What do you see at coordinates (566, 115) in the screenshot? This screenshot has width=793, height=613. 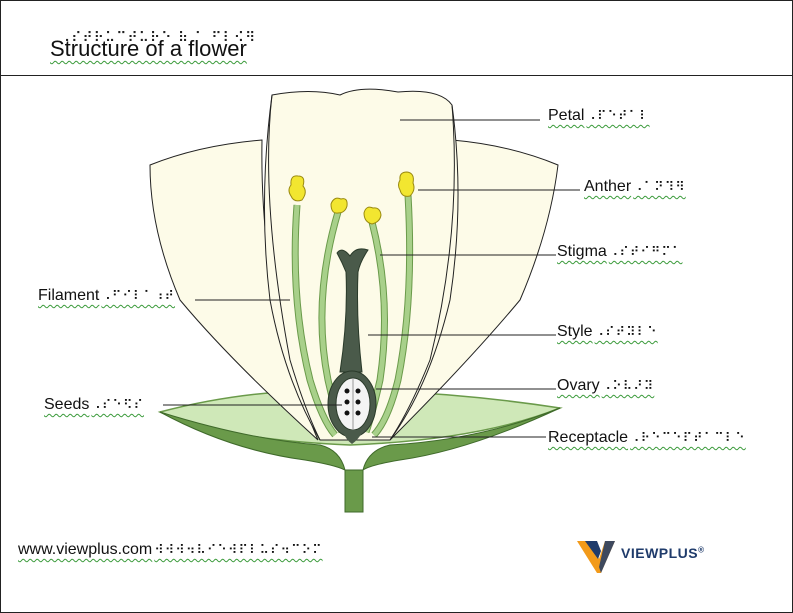 I see `label-petal-text: Petal` at bounding box center [566, 115].